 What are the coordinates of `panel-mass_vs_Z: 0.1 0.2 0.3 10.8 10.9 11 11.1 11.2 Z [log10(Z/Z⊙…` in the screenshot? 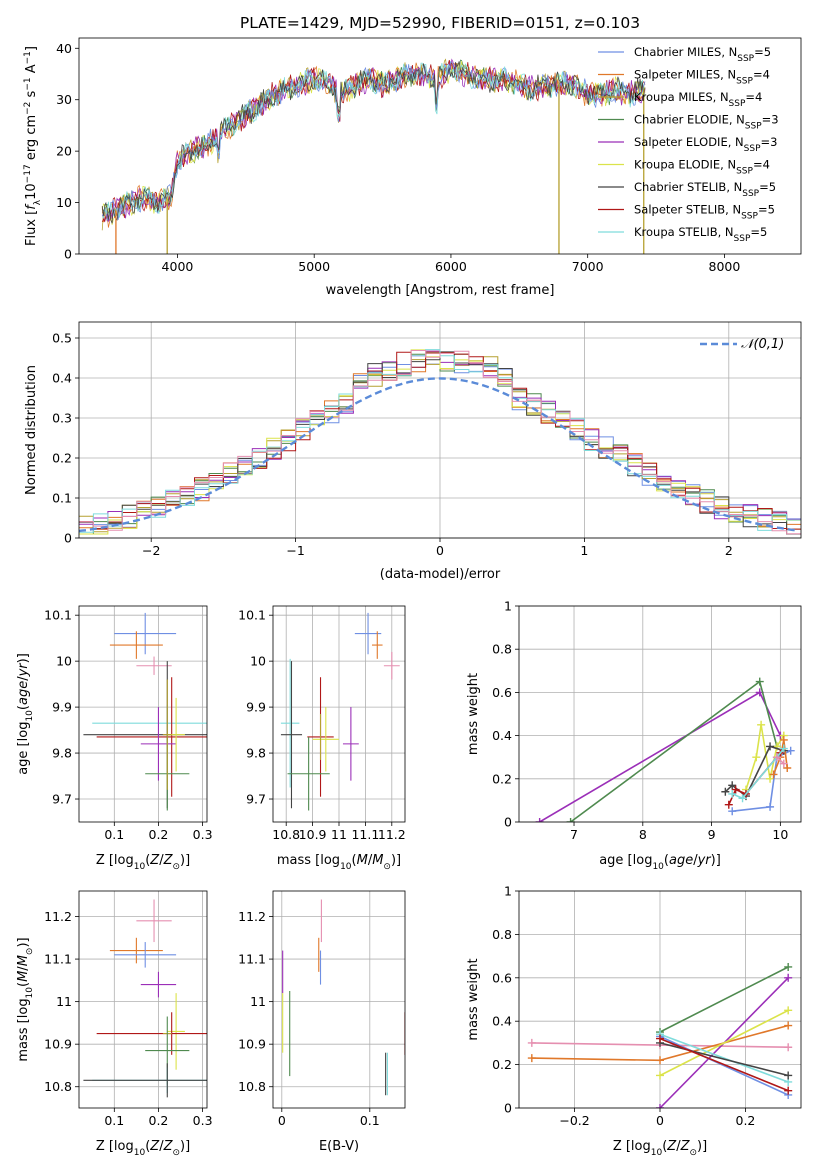 It's located at (114, 1024).